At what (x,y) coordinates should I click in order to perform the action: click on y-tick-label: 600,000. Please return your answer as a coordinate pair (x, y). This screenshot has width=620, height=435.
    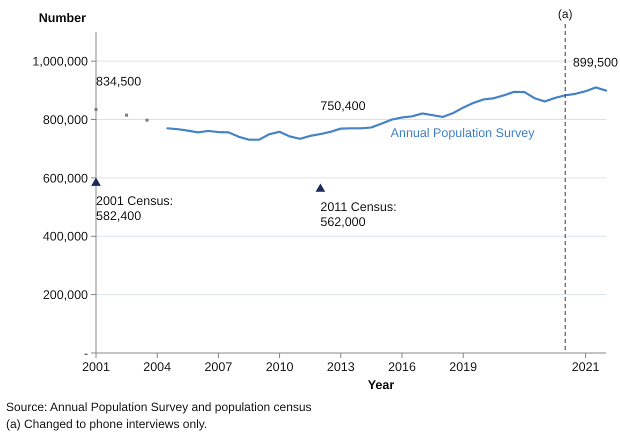
    Looking at the image, I should click on (65, 178).